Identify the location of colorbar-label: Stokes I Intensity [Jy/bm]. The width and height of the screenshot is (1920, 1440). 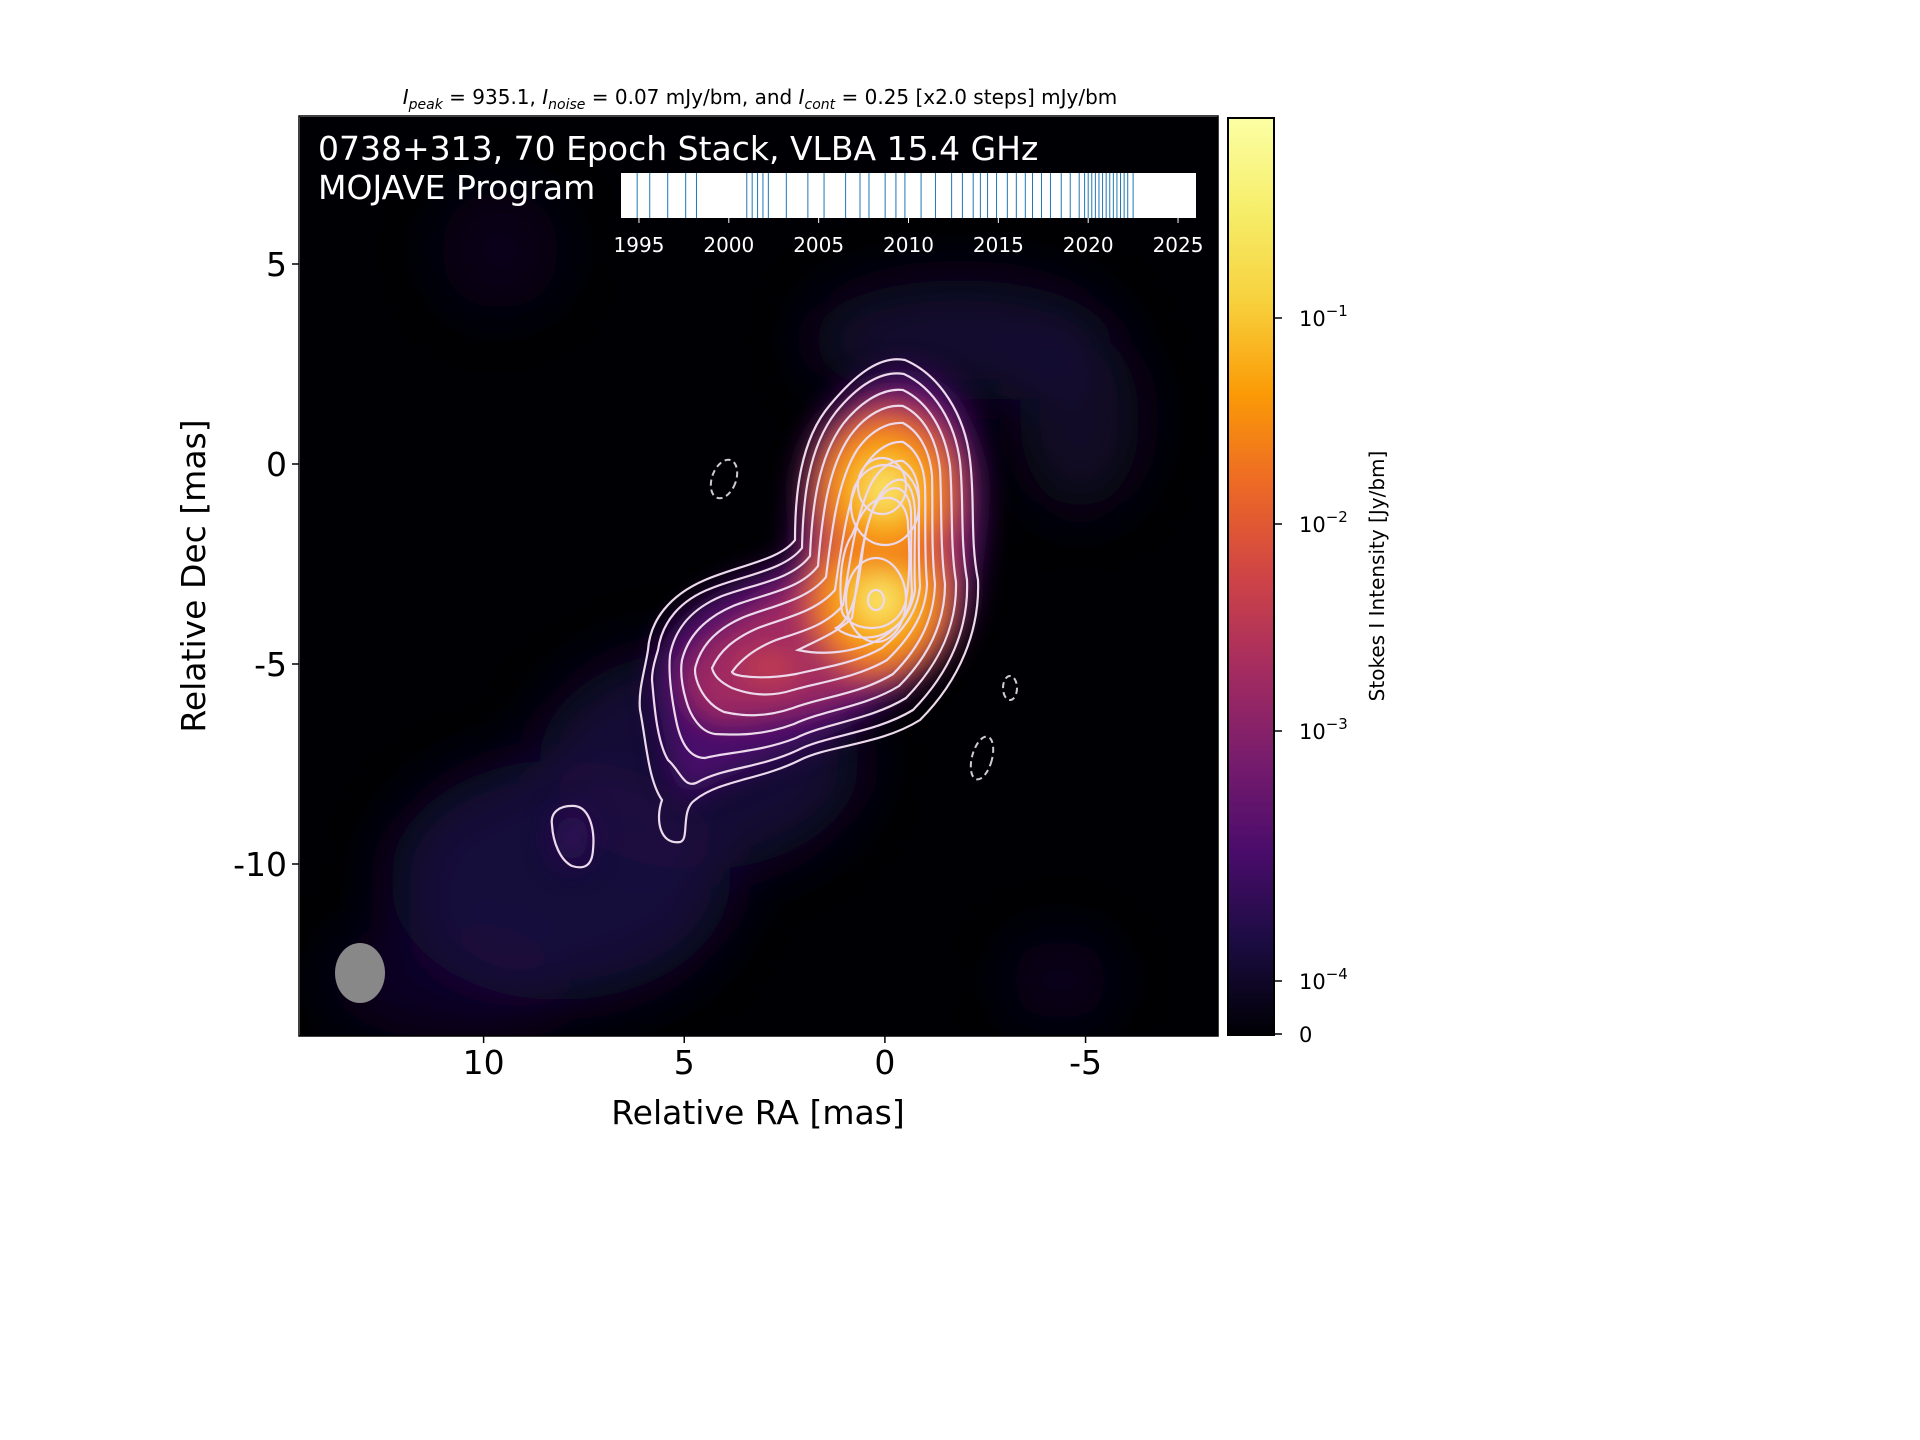
(1377, 576).